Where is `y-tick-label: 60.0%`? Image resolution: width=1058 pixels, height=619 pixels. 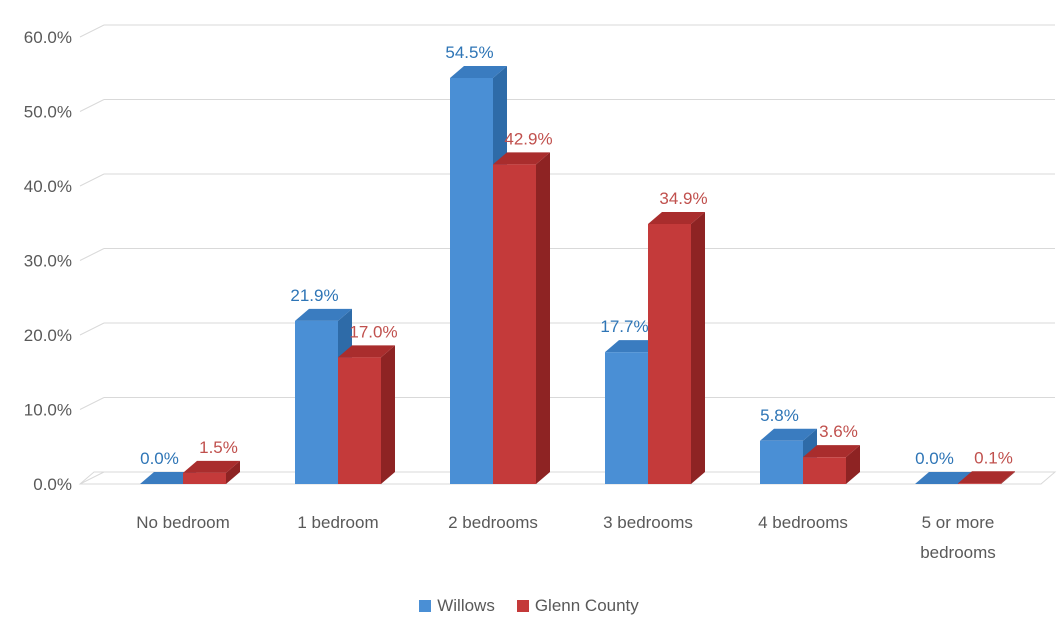
y-tick-label: 60.0% is located at coordinates (48, 37).